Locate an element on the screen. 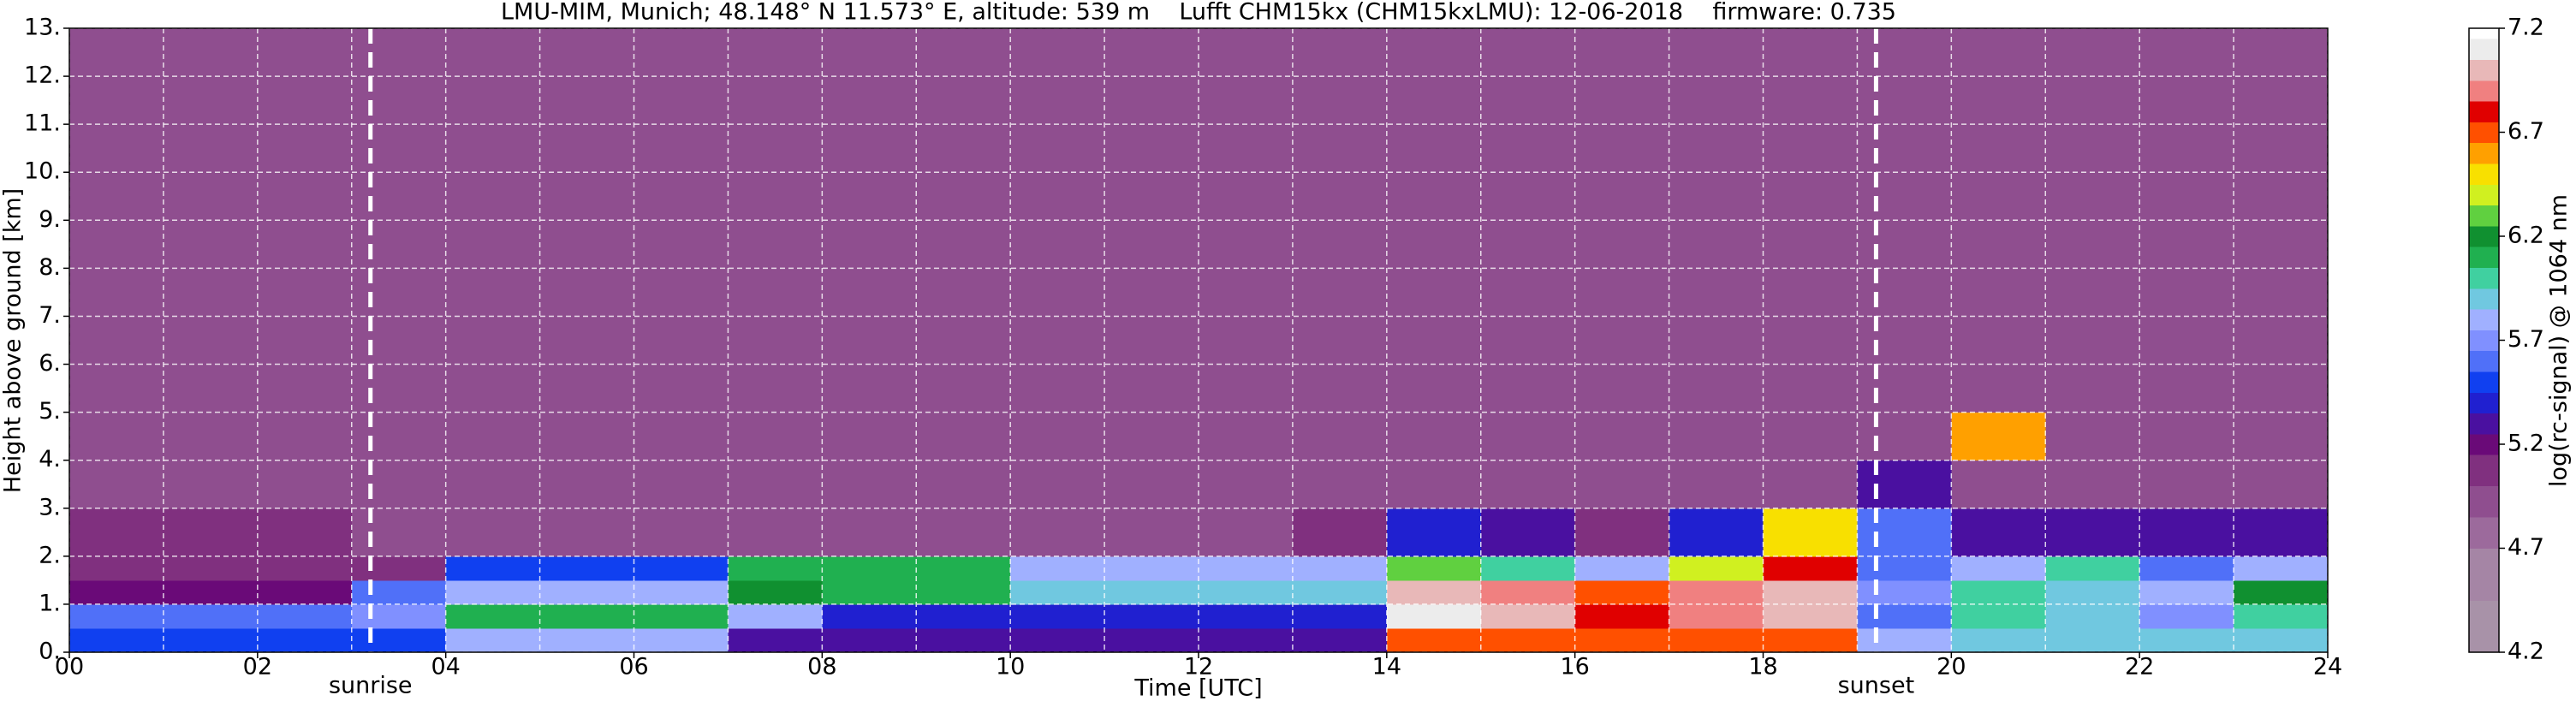  x-tick-label: 08 is located at coordinates (822, 667).